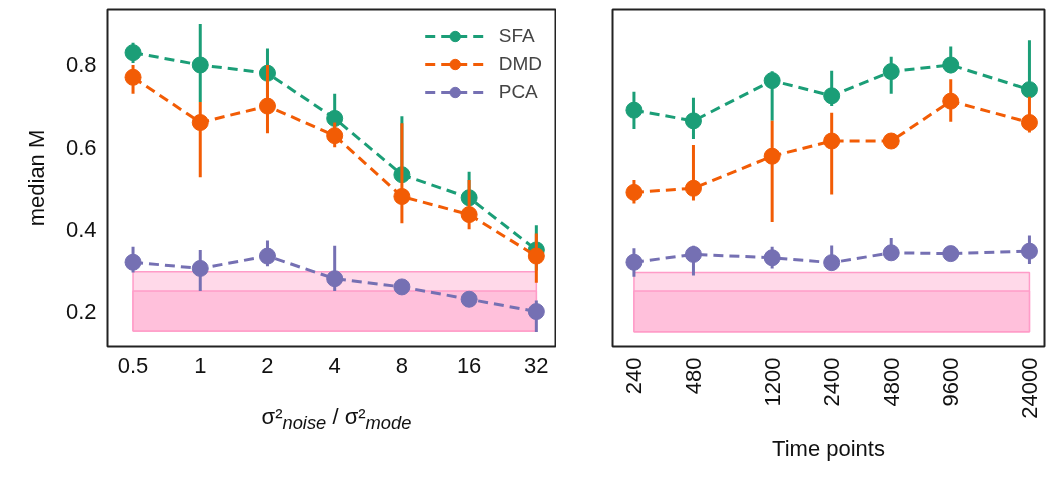 The height and width of the screenshot is (484, 1051). Describe the element at coordinates (772, 382) in the screenshot. I see `x-tick-label: 1200` at that location.